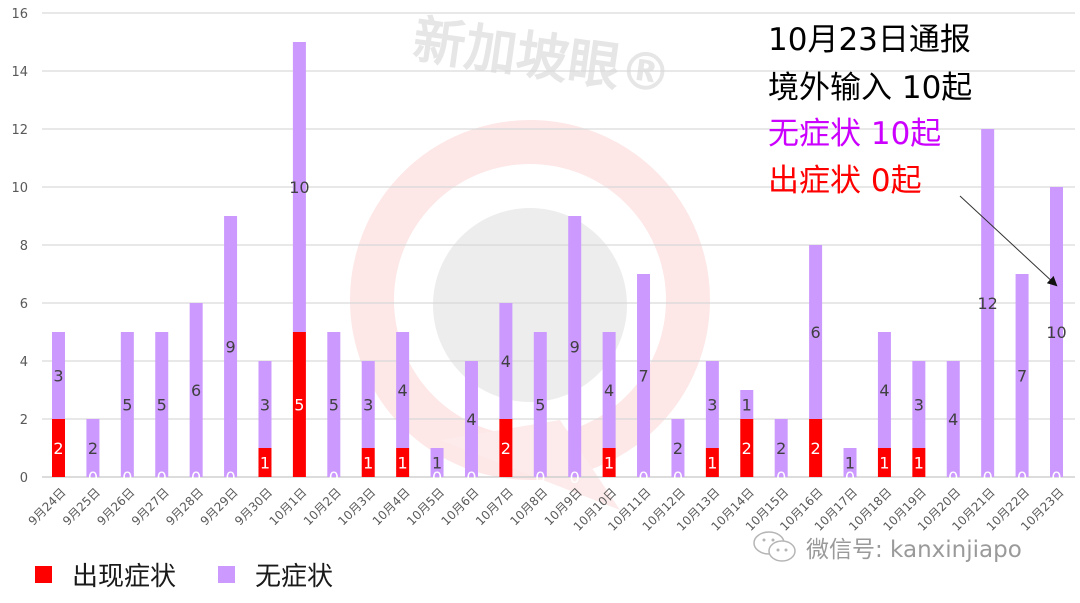 Image resolution: width=1080 pixels, height=603 pixels. I want to click on legend-item-asymptomatic: 无症状, so click(275, 574).